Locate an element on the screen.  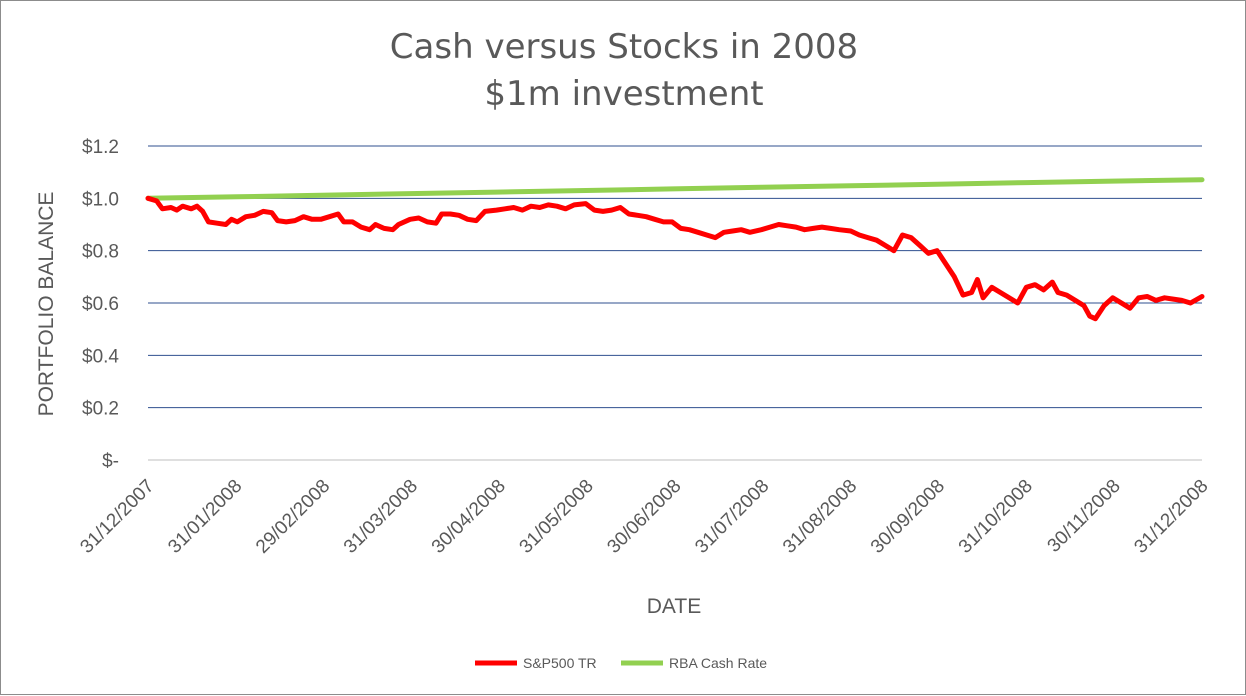
y-axis-ticks: $- $0.2 $0.4 $0.6 $0.8 $1.0 $1.2 is located at coordinates (100, 304).